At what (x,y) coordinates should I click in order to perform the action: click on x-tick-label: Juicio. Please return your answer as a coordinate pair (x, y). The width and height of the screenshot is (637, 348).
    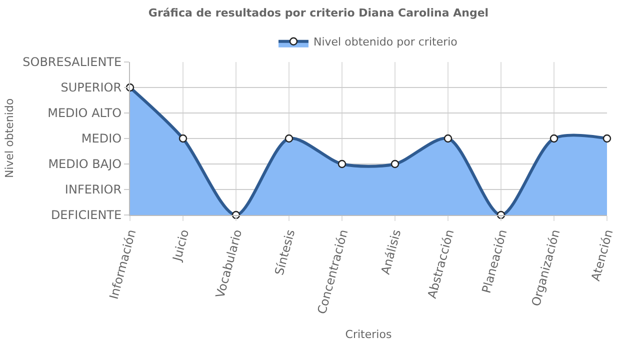
    Looking at the image, I should click on (181, 246).